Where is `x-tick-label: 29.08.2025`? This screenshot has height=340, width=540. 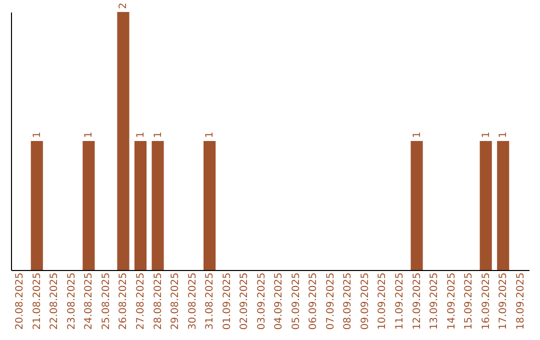
x-tick-label: 29.08.2025 is located at coordinates (176, 301).